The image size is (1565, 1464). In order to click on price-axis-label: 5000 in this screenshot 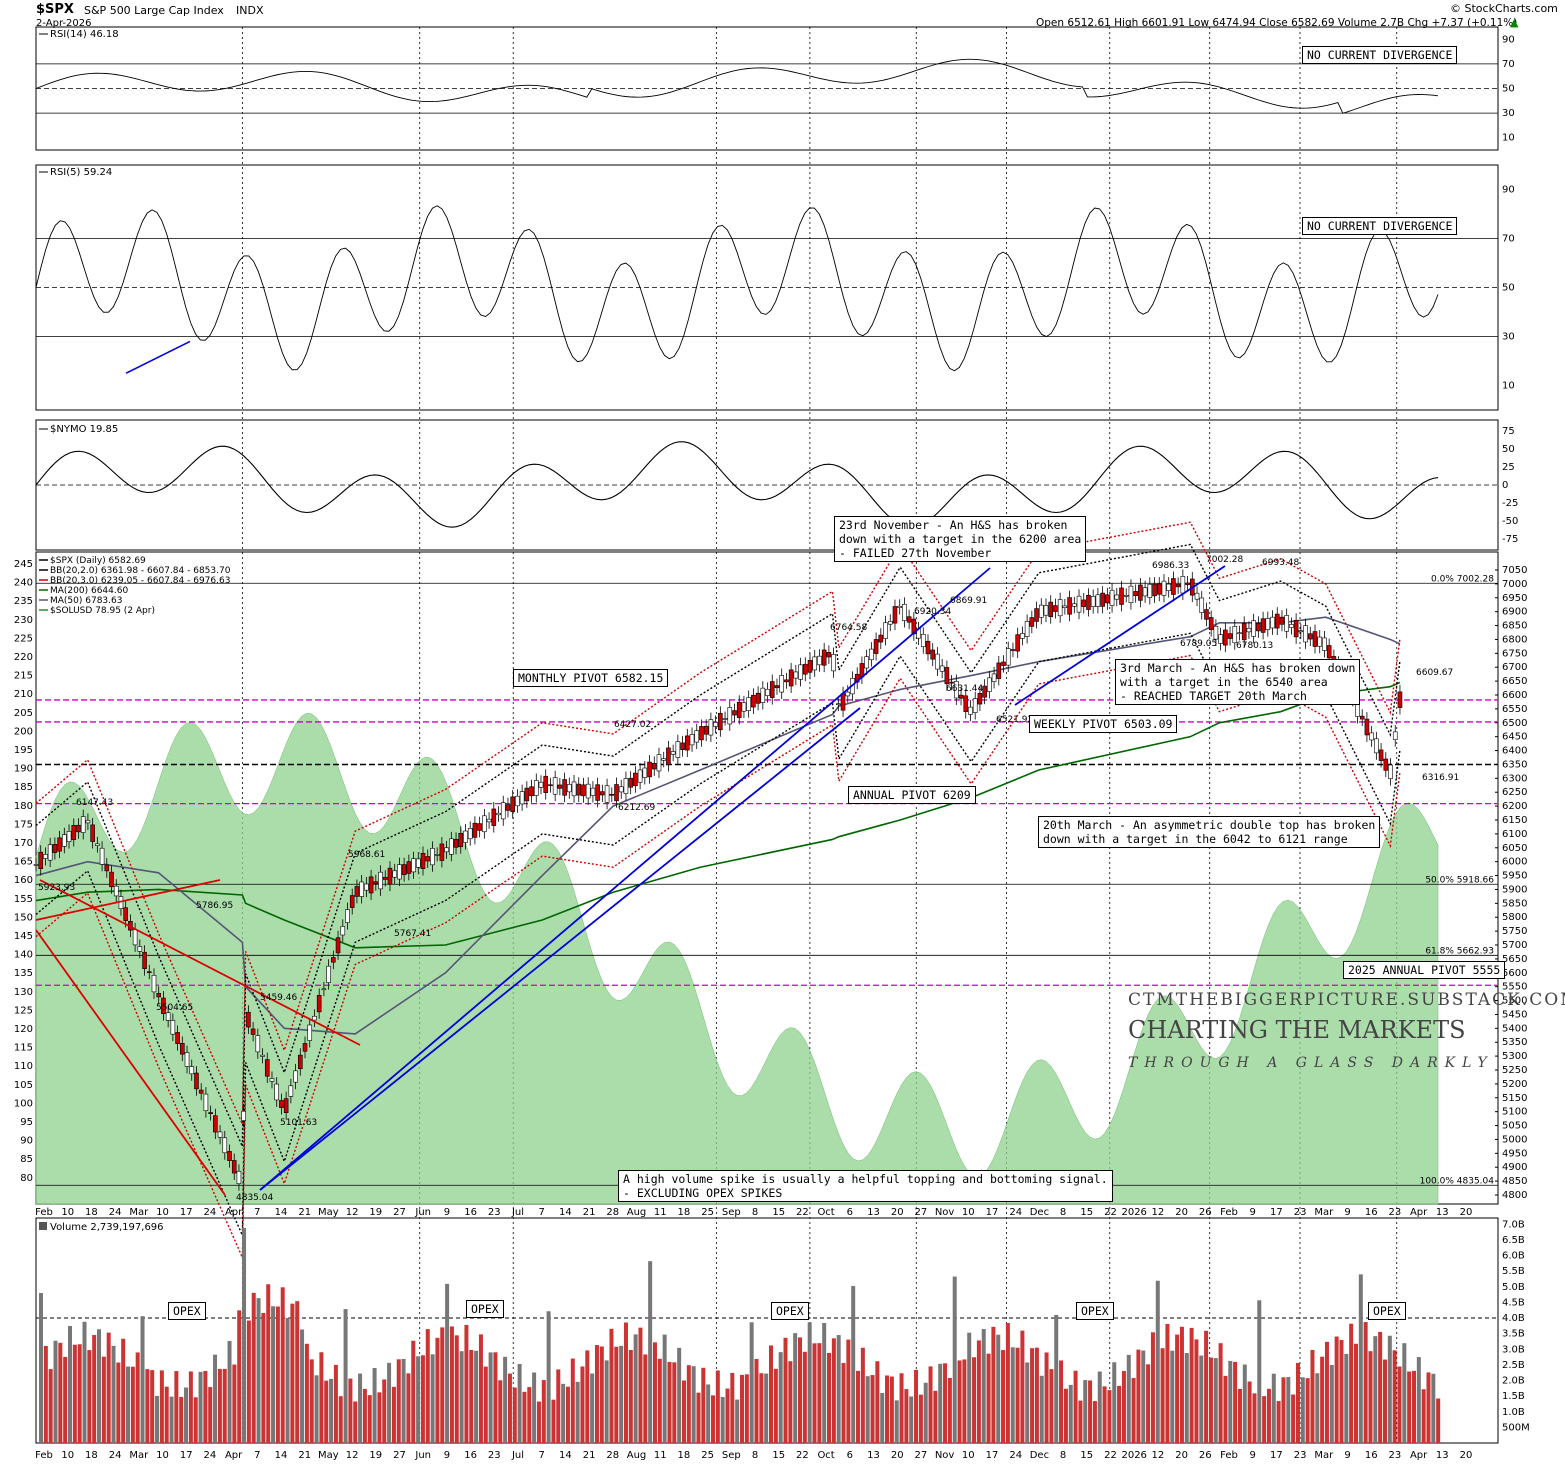, I will do `click(1514, 1139)`.